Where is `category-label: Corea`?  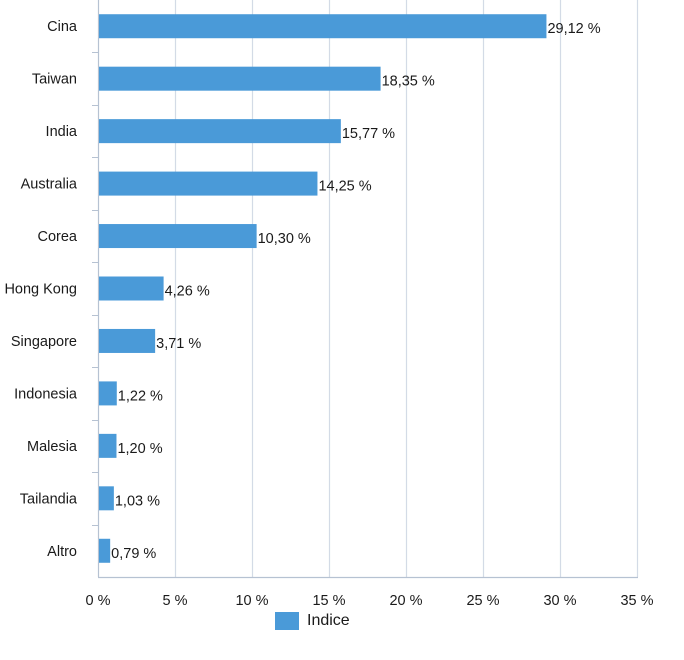 category-label: Corea is located at coordinates (58, 237).